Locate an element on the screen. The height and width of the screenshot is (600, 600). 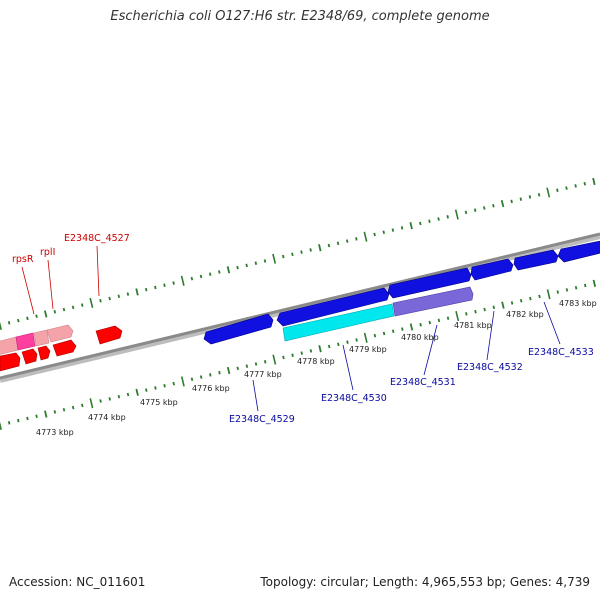
label-E2348C_4533: E2348C_4533 is located at coordinates (561, 352).